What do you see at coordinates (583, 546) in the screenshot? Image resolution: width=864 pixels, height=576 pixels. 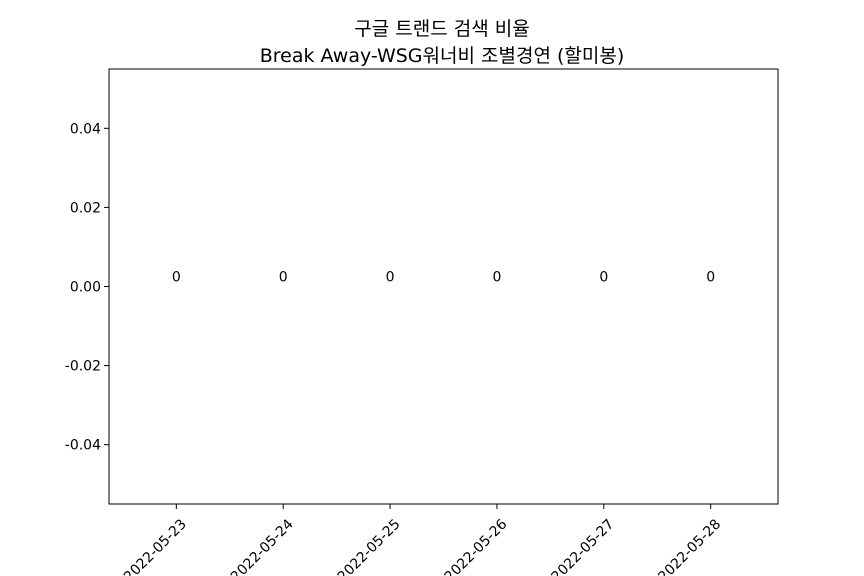 I see `x-tick-label: 2022-05-27` at bounding box center [583, 546].